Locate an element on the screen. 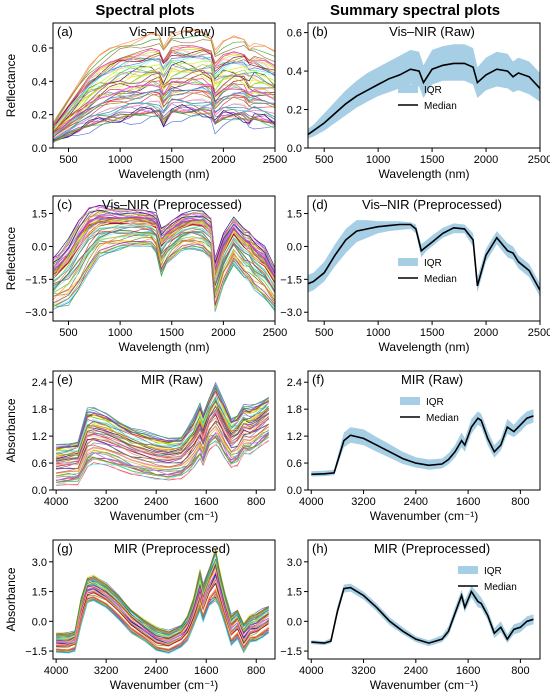 The image size is (550, 700). x-tick-label: 2500 is located at coordinates (539, 333).